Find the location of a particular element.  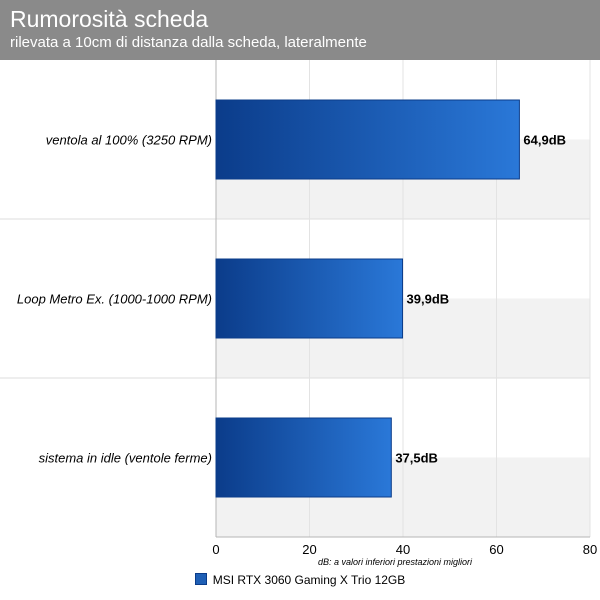

legend-swatch is located at coordinates (200, 579).